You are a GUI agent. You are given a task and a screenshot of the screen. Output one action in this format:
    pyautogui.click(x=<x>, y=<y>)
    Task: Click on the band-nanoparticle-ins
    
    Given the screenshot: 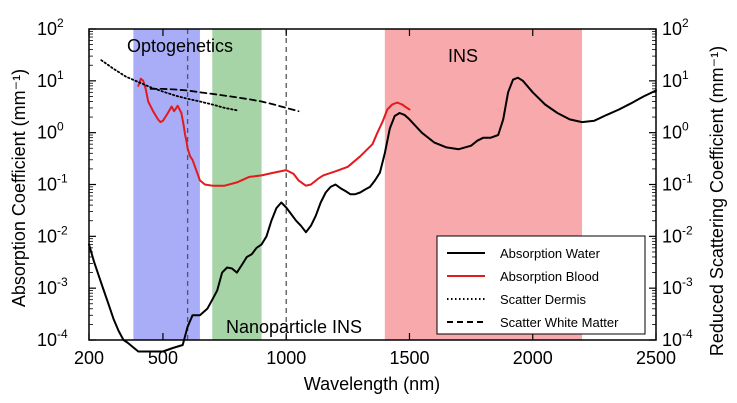 What is the action you would take?
    pyautogui.click(x=237, y=184)
    